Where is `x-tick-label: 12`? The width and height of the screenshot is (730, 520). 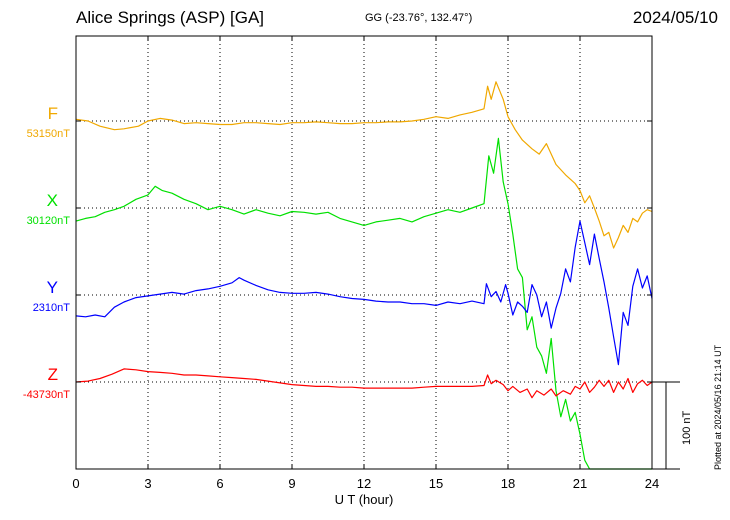 x-tick-label: 12 is located at coordinates (364, 483).